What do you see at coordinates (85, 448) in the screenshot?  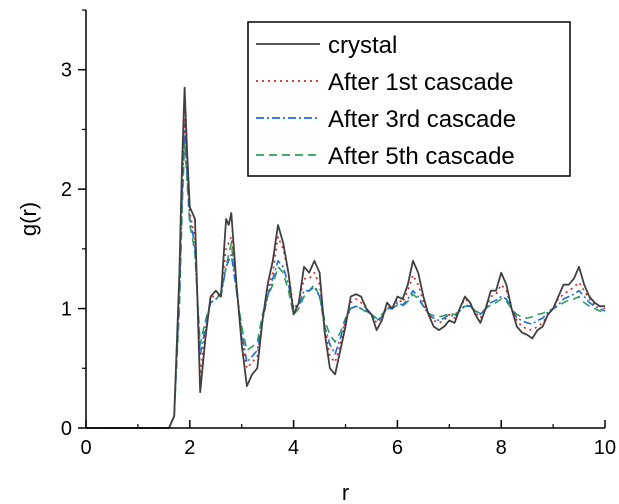 I see `x-tick-label: 0` at bounding box center [85, 448].